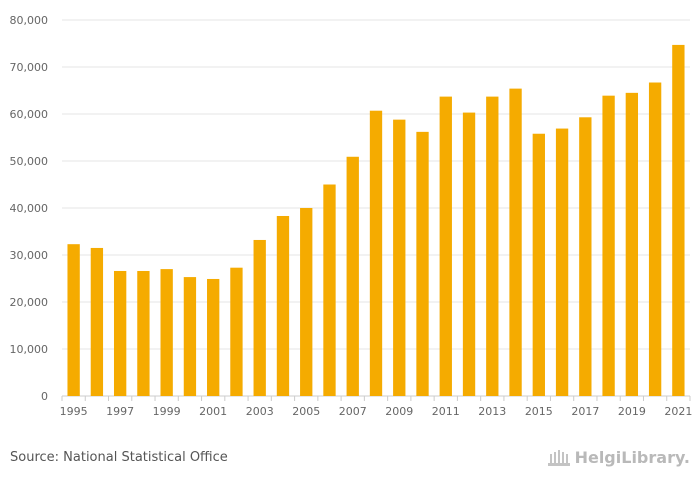 The image size is (700, 483). Describe the element at coordinates (97, 321) in the screenshot. I see `bar-1996` at that location.